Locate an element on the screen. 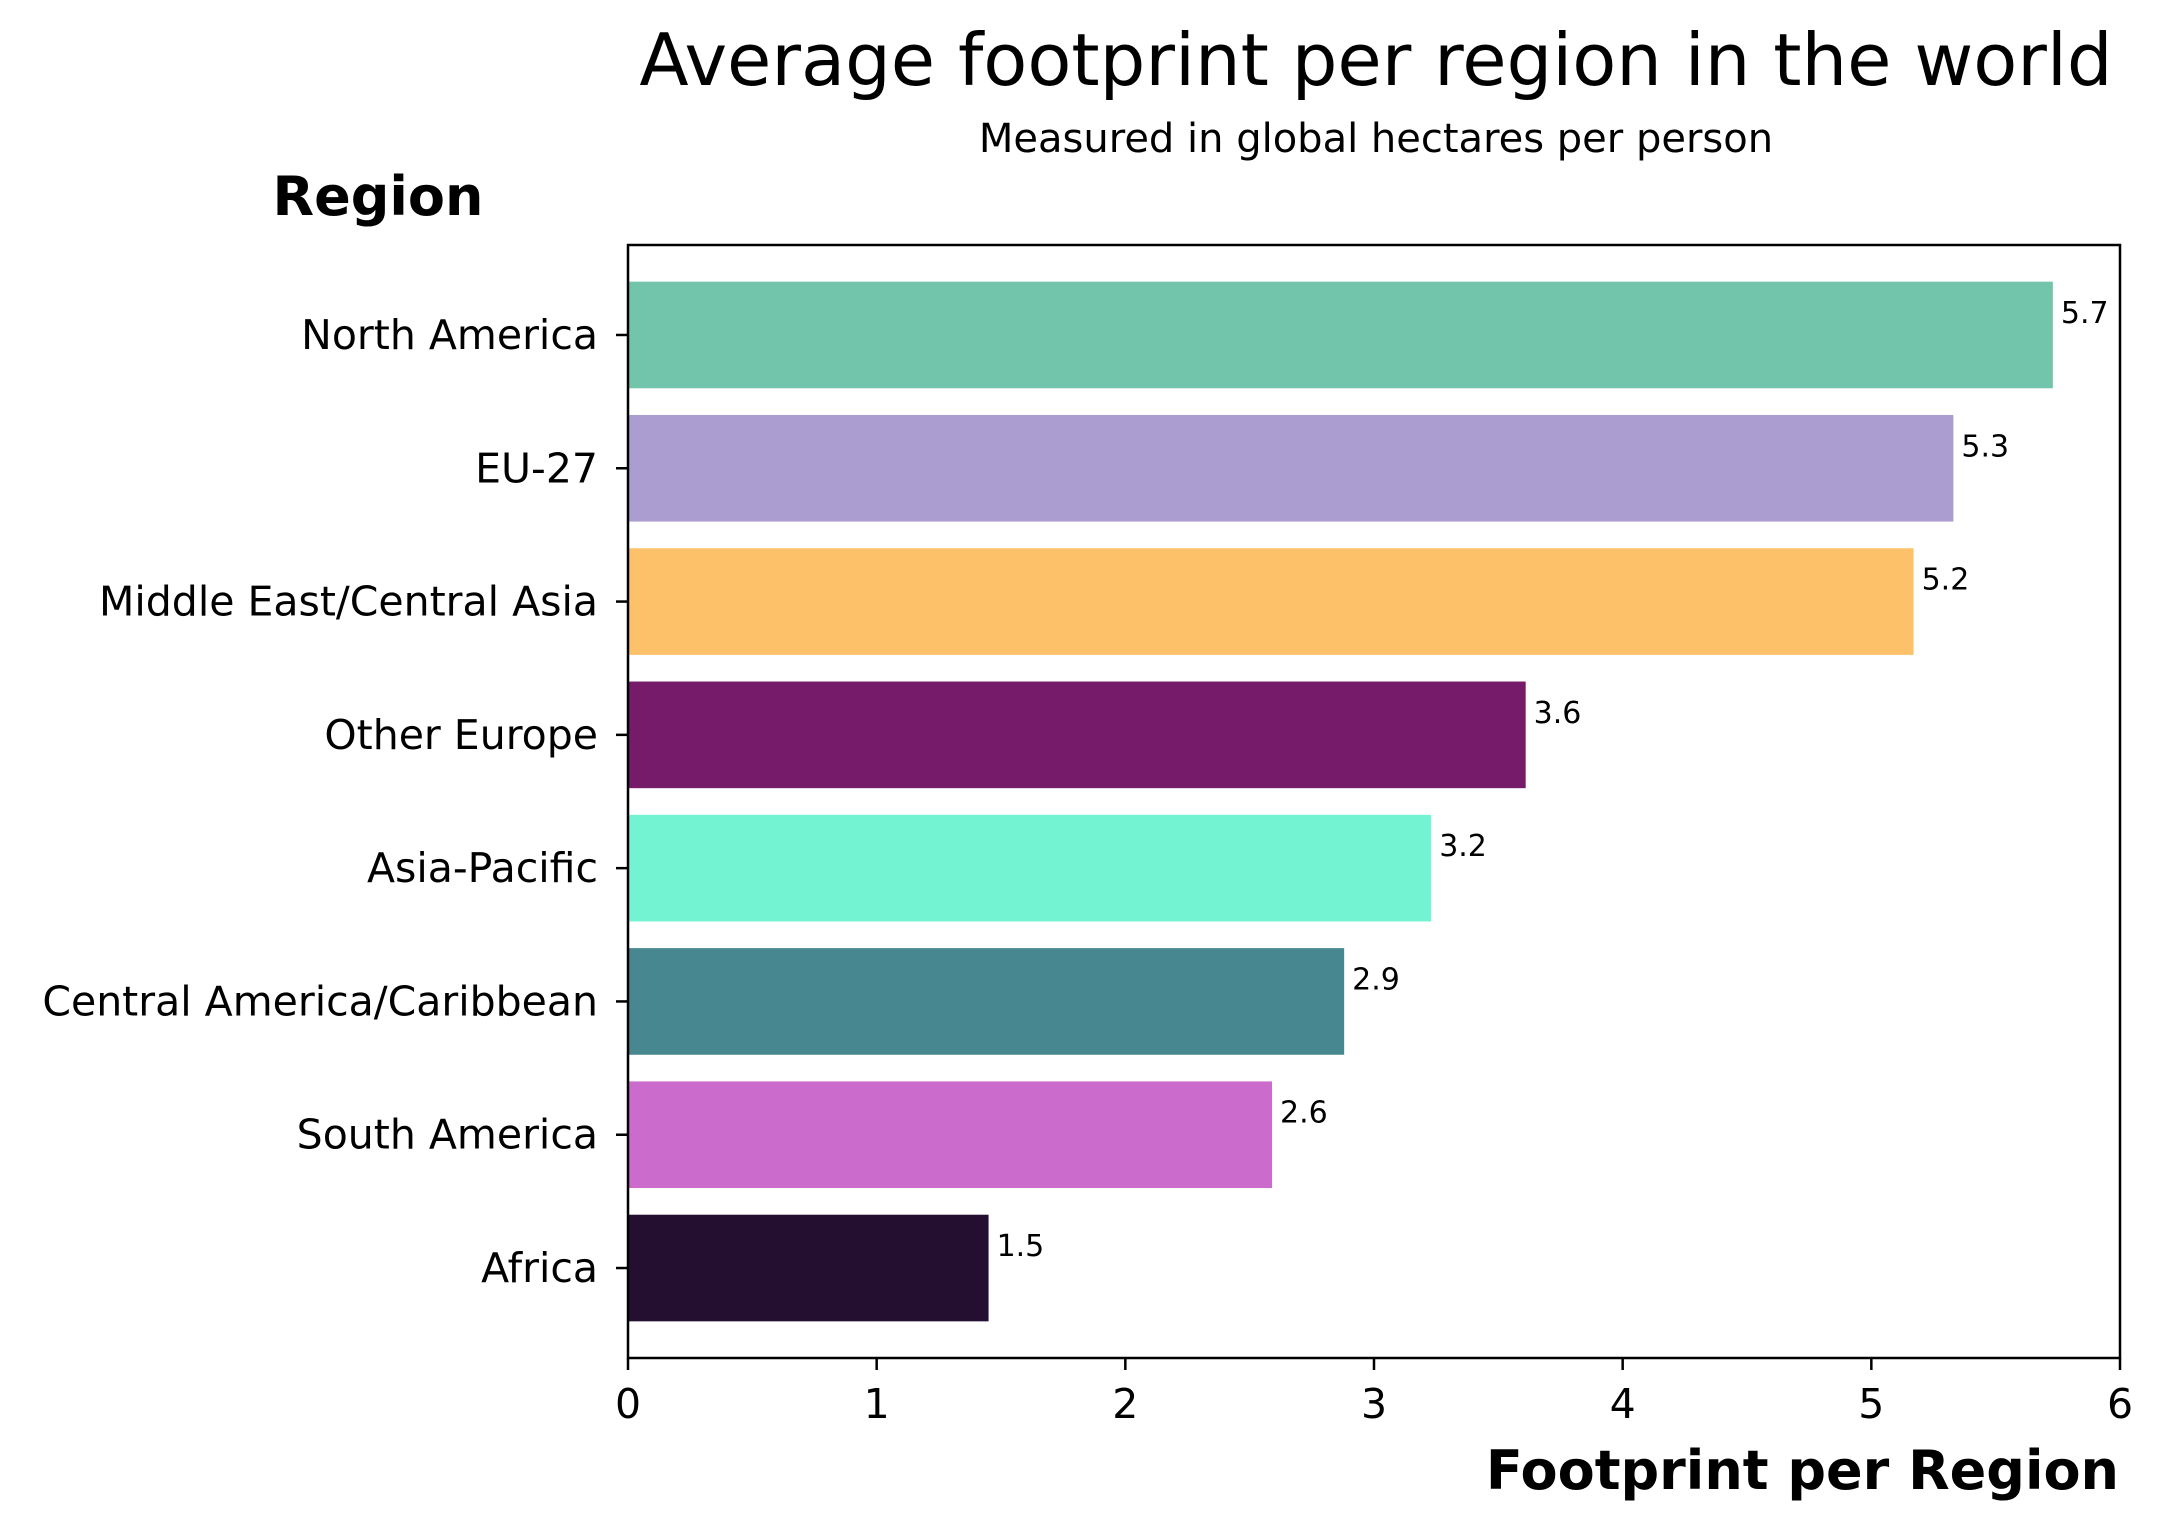 This screenshot has width=2161, height=1524. x-tick-label-4: 4 is located at coordinates (1623, 1404).